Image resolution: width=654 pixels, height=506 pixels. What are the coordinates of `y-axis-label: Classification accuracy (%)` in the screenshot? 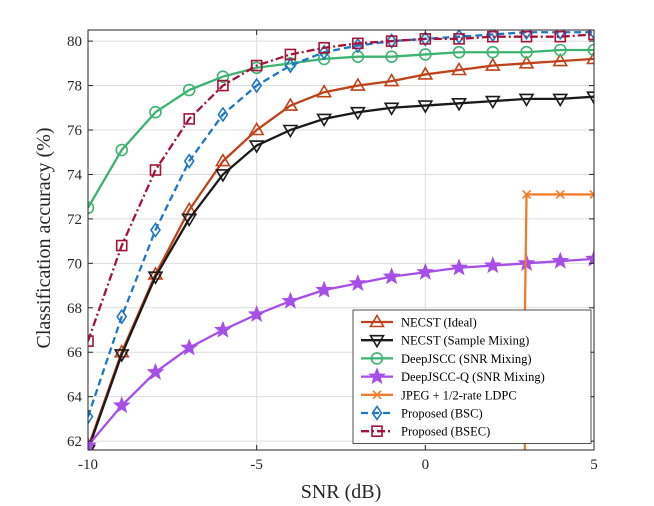 It's located at (44, 237).